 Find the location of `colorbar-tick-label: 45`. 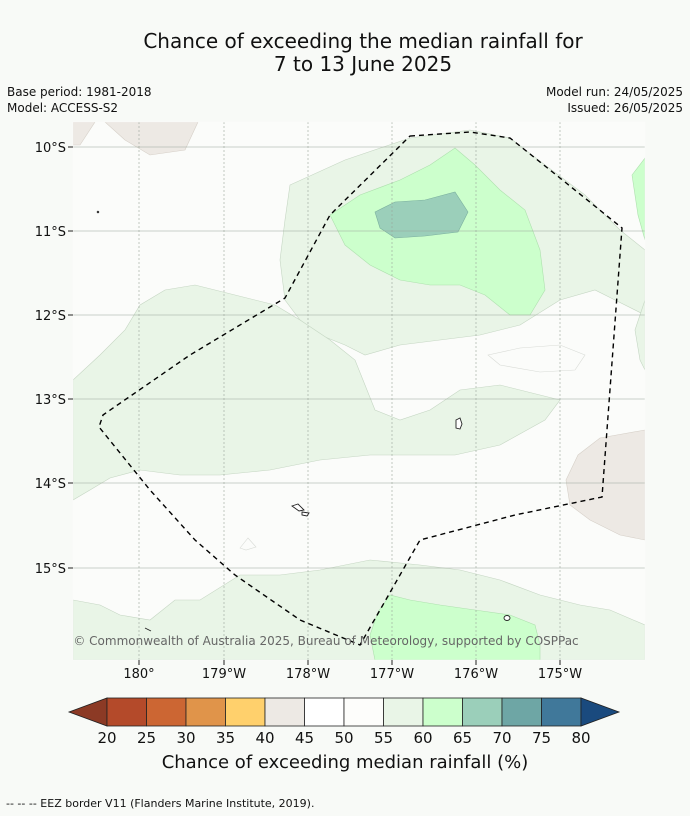

colorbar-tick-label: 45 is located at coordinates (304, 738).